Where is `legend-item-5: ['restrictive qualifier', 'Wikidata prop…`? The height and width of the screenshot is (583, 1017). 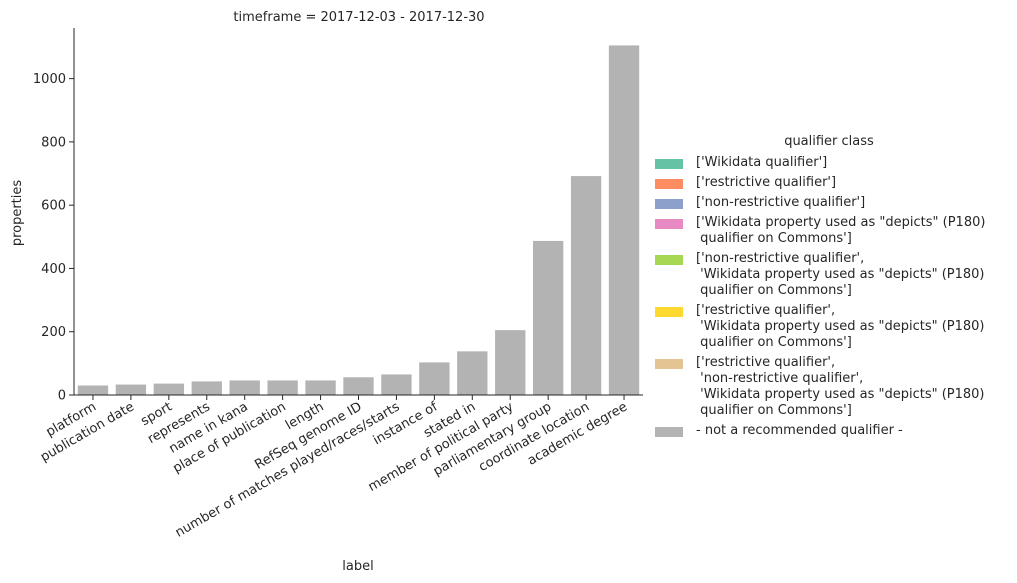 legend-item-5: ['restrictive qualifier', 'Wikidata prop… is located at coordinates (835, 327).